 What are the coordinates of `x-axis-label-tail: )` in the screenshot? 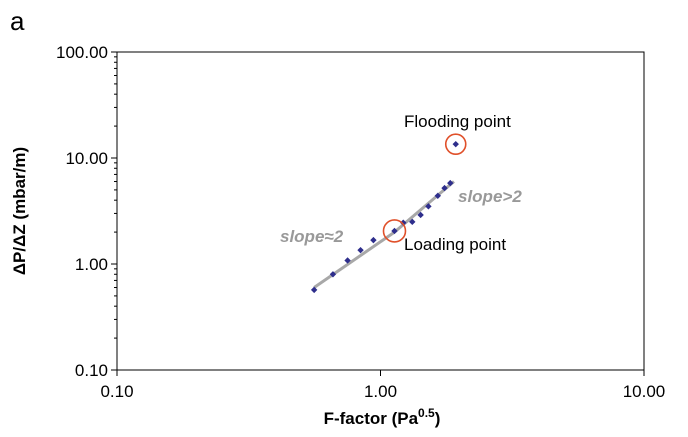 It's located at (438, 418).